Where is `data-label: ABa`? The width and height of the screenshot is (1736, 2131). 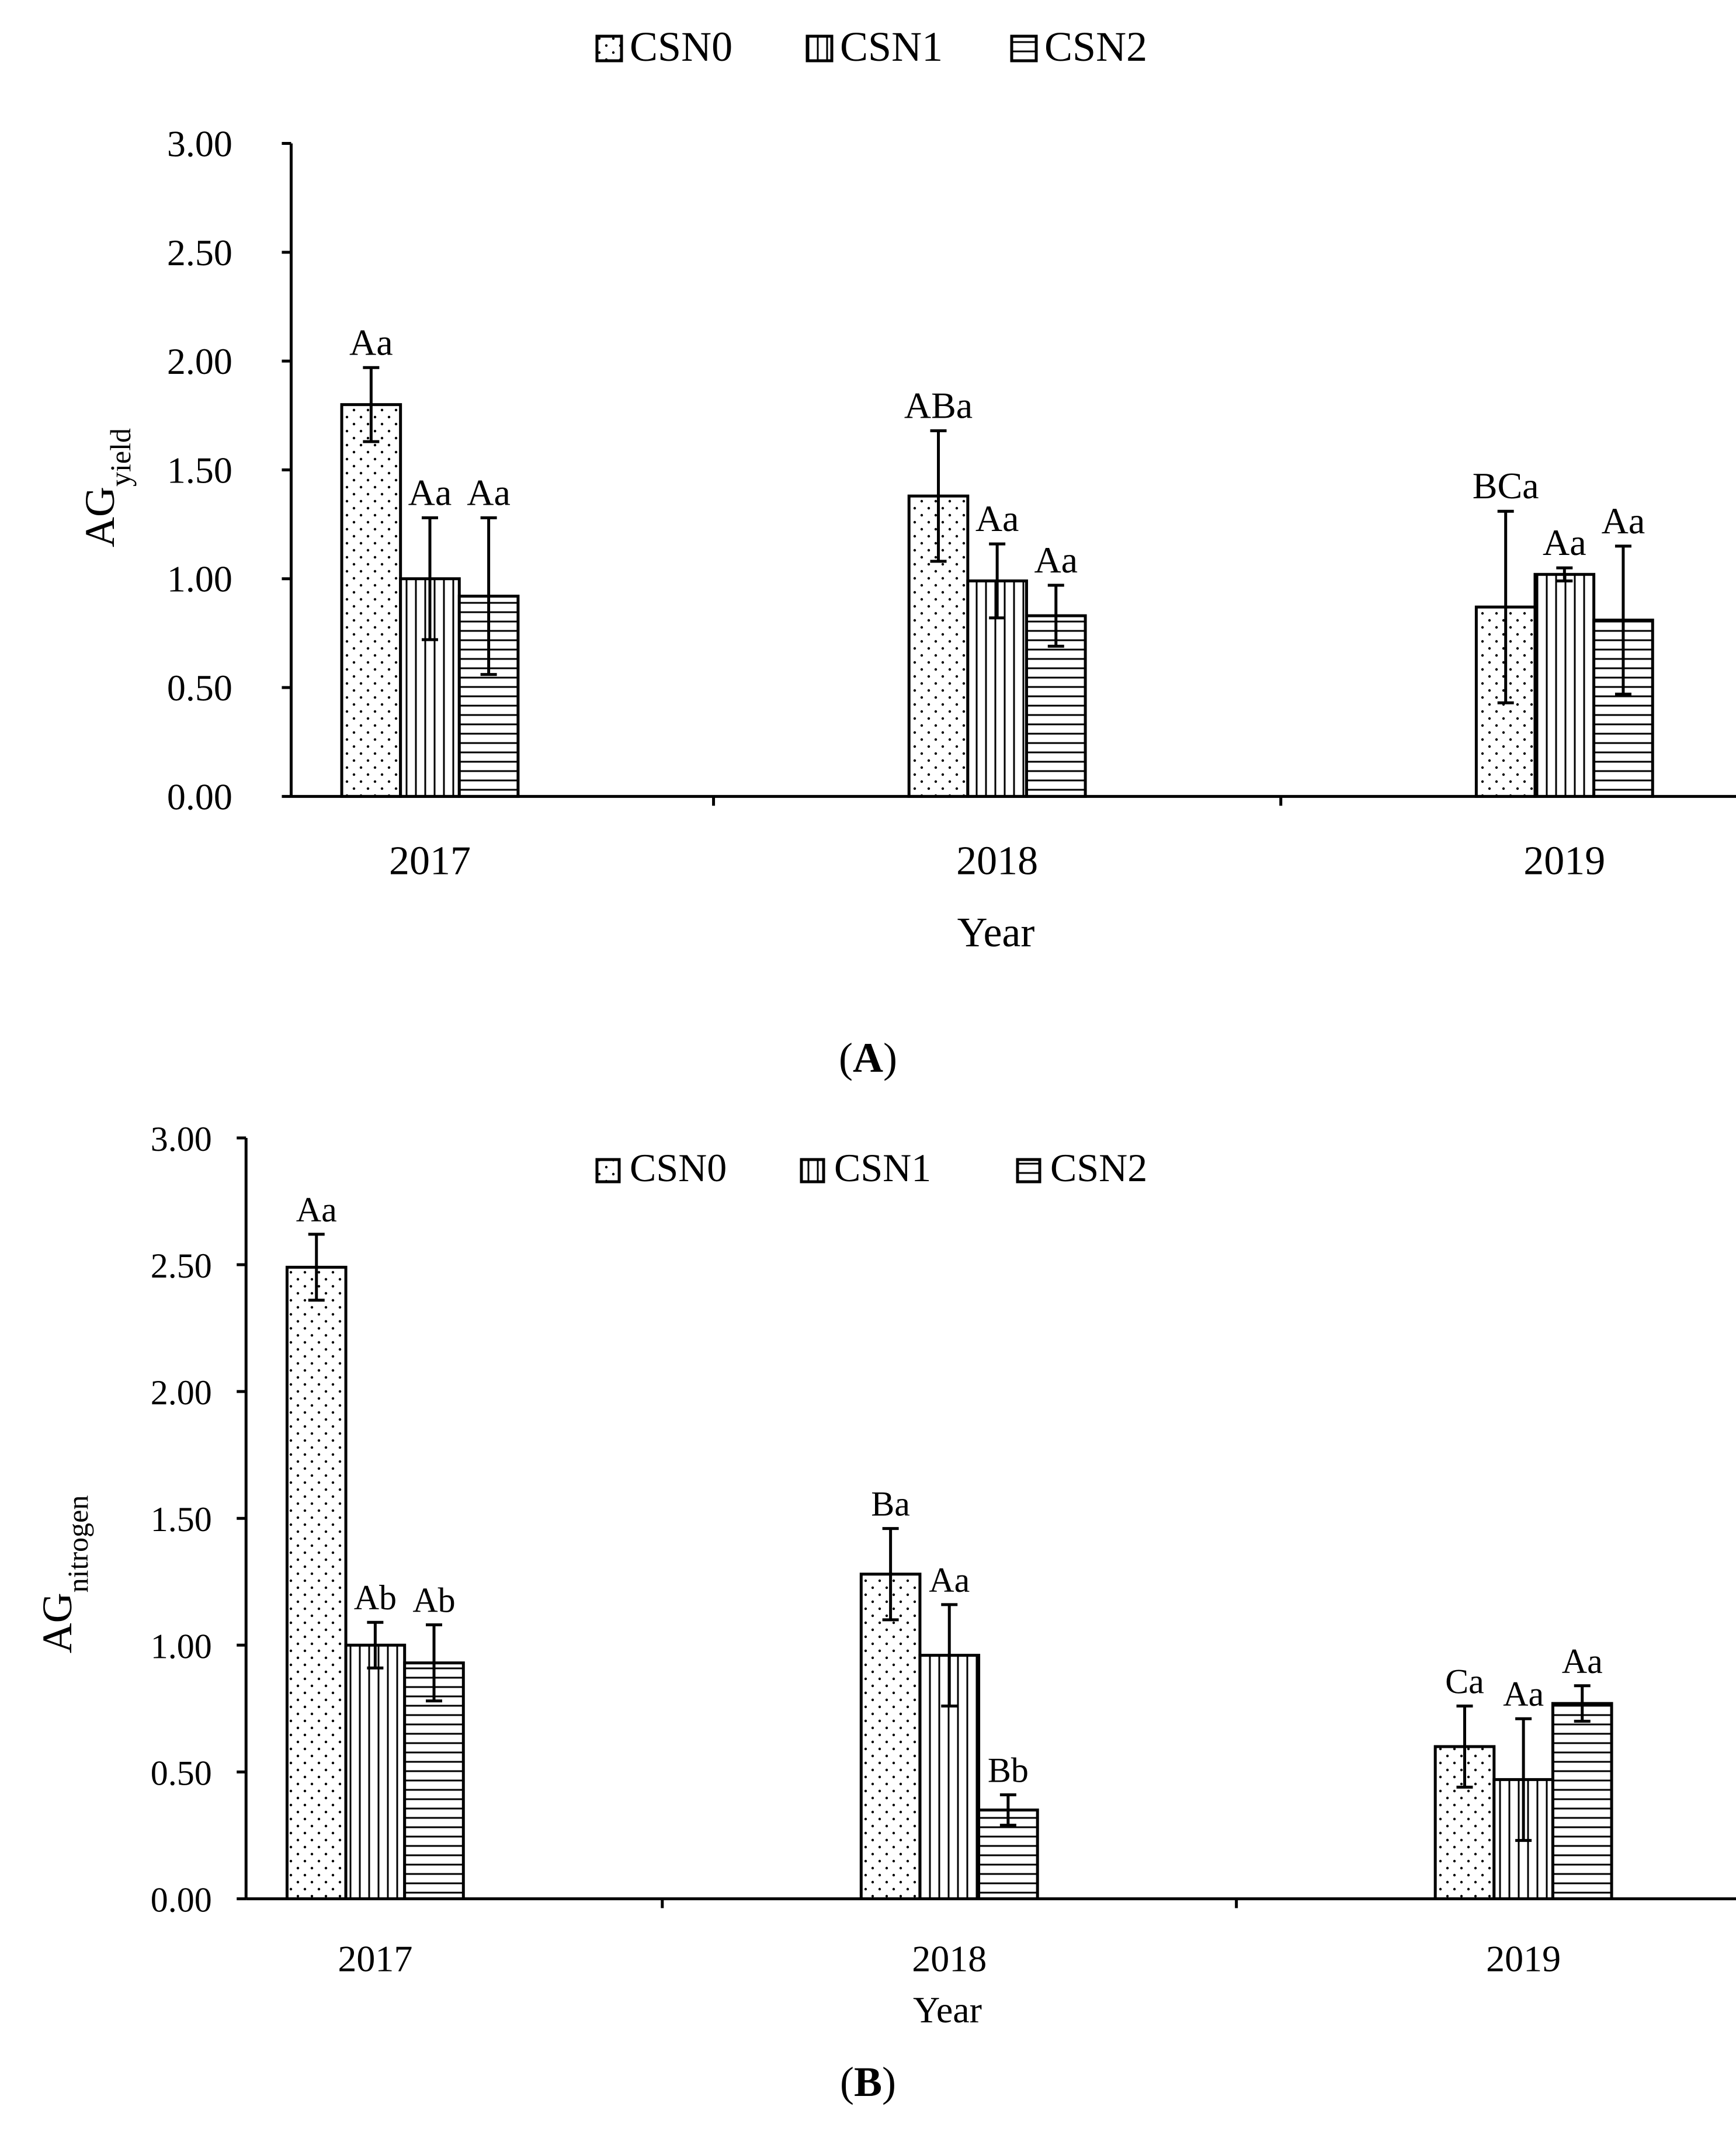 data-label: ABa is located at coordinates (938, 405).